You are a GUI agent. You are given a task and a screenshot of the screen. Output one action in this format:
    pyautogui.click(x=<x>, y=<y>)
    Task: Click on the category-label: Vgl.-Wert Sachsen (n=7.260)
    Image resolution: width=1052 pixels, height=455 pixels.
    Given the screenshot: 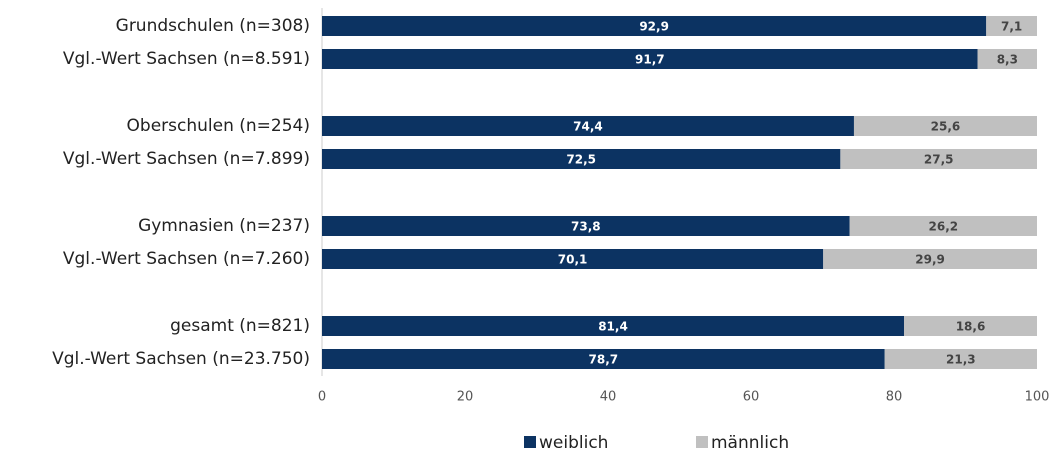 What is the action you would take?
    pyautogui.click(x=186, y=259)
    